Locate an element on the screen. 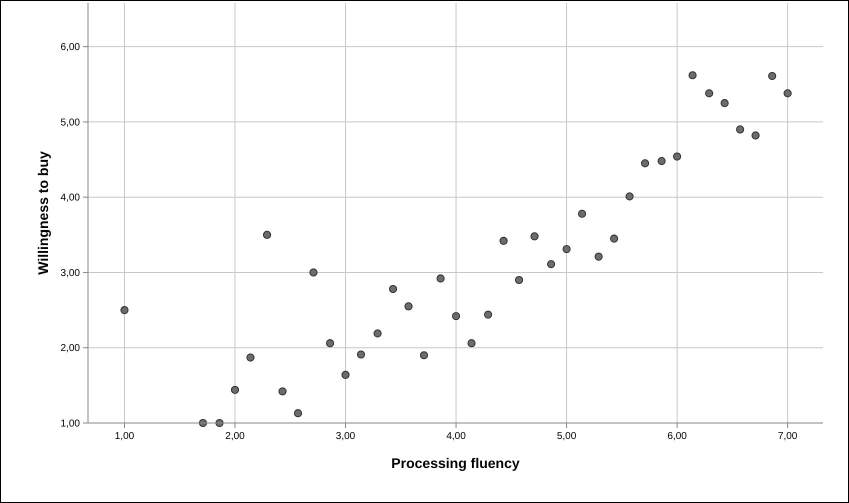  x-tick-label: 2,00 is located at coordinates (235, 436).